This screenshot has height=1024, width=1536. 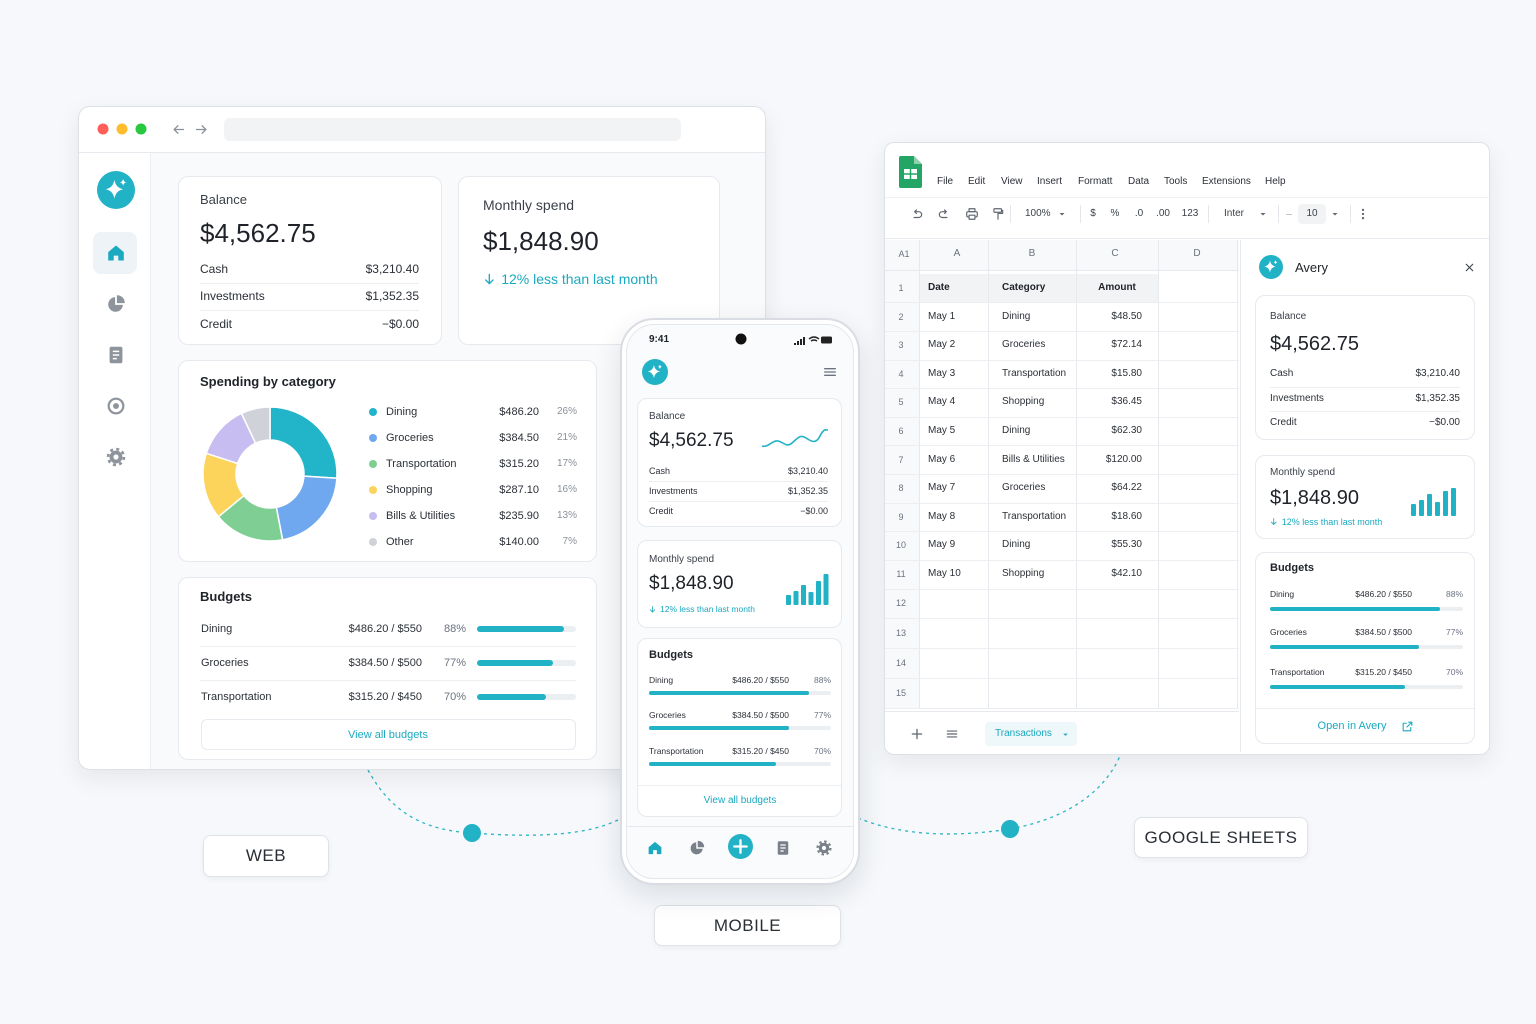 What do you see at coordinates (901, 288) in the screenshot?
I see `row-number: 1` at bounding box center [901, 288].